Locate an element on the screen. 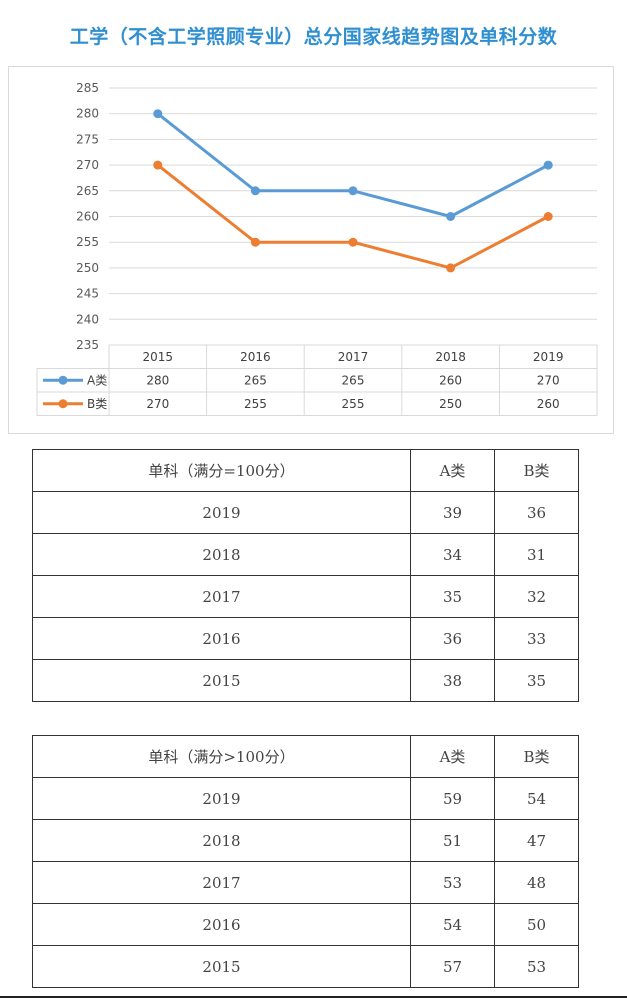 The height and width of the screenshot is (1000, 627). table-header-row: 单科（满分=100分） A类 B类 is located at coordinates (305, 470).